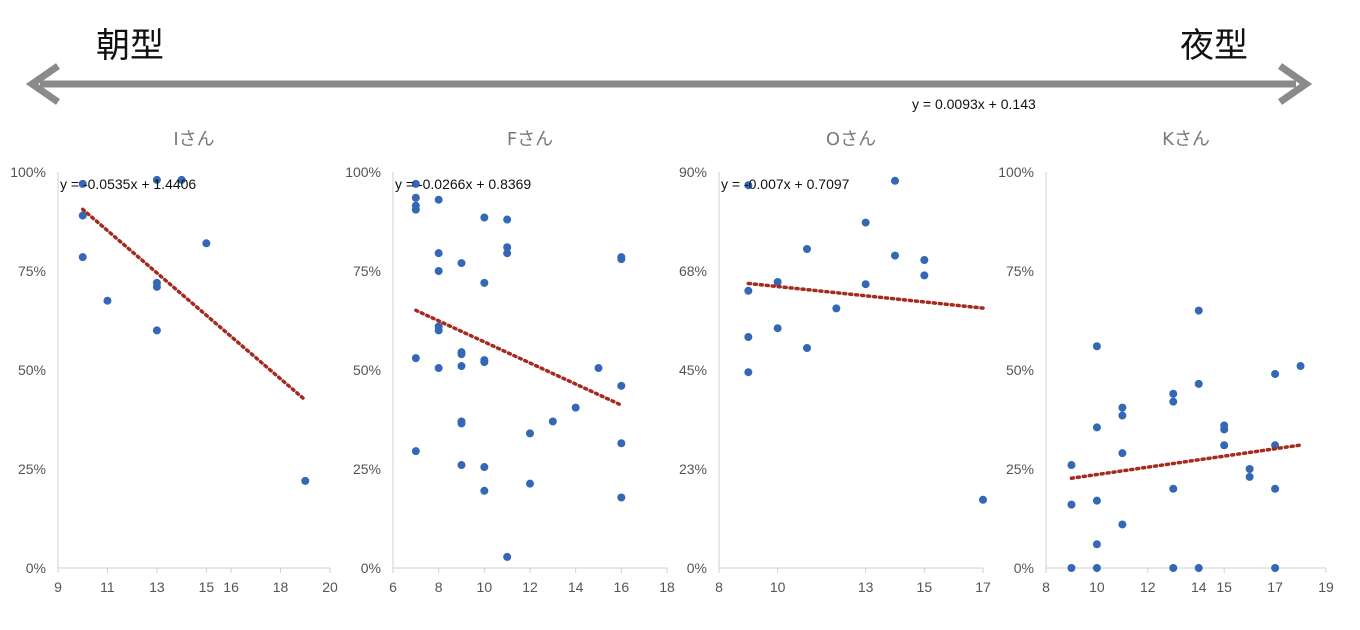 Image resolution: width=1360 pixels, height=630 pixels. What do you see at coordinates (393, 587) in the screenshot?
I see `x-tick-label: 6` at bounding box center [393, 587].